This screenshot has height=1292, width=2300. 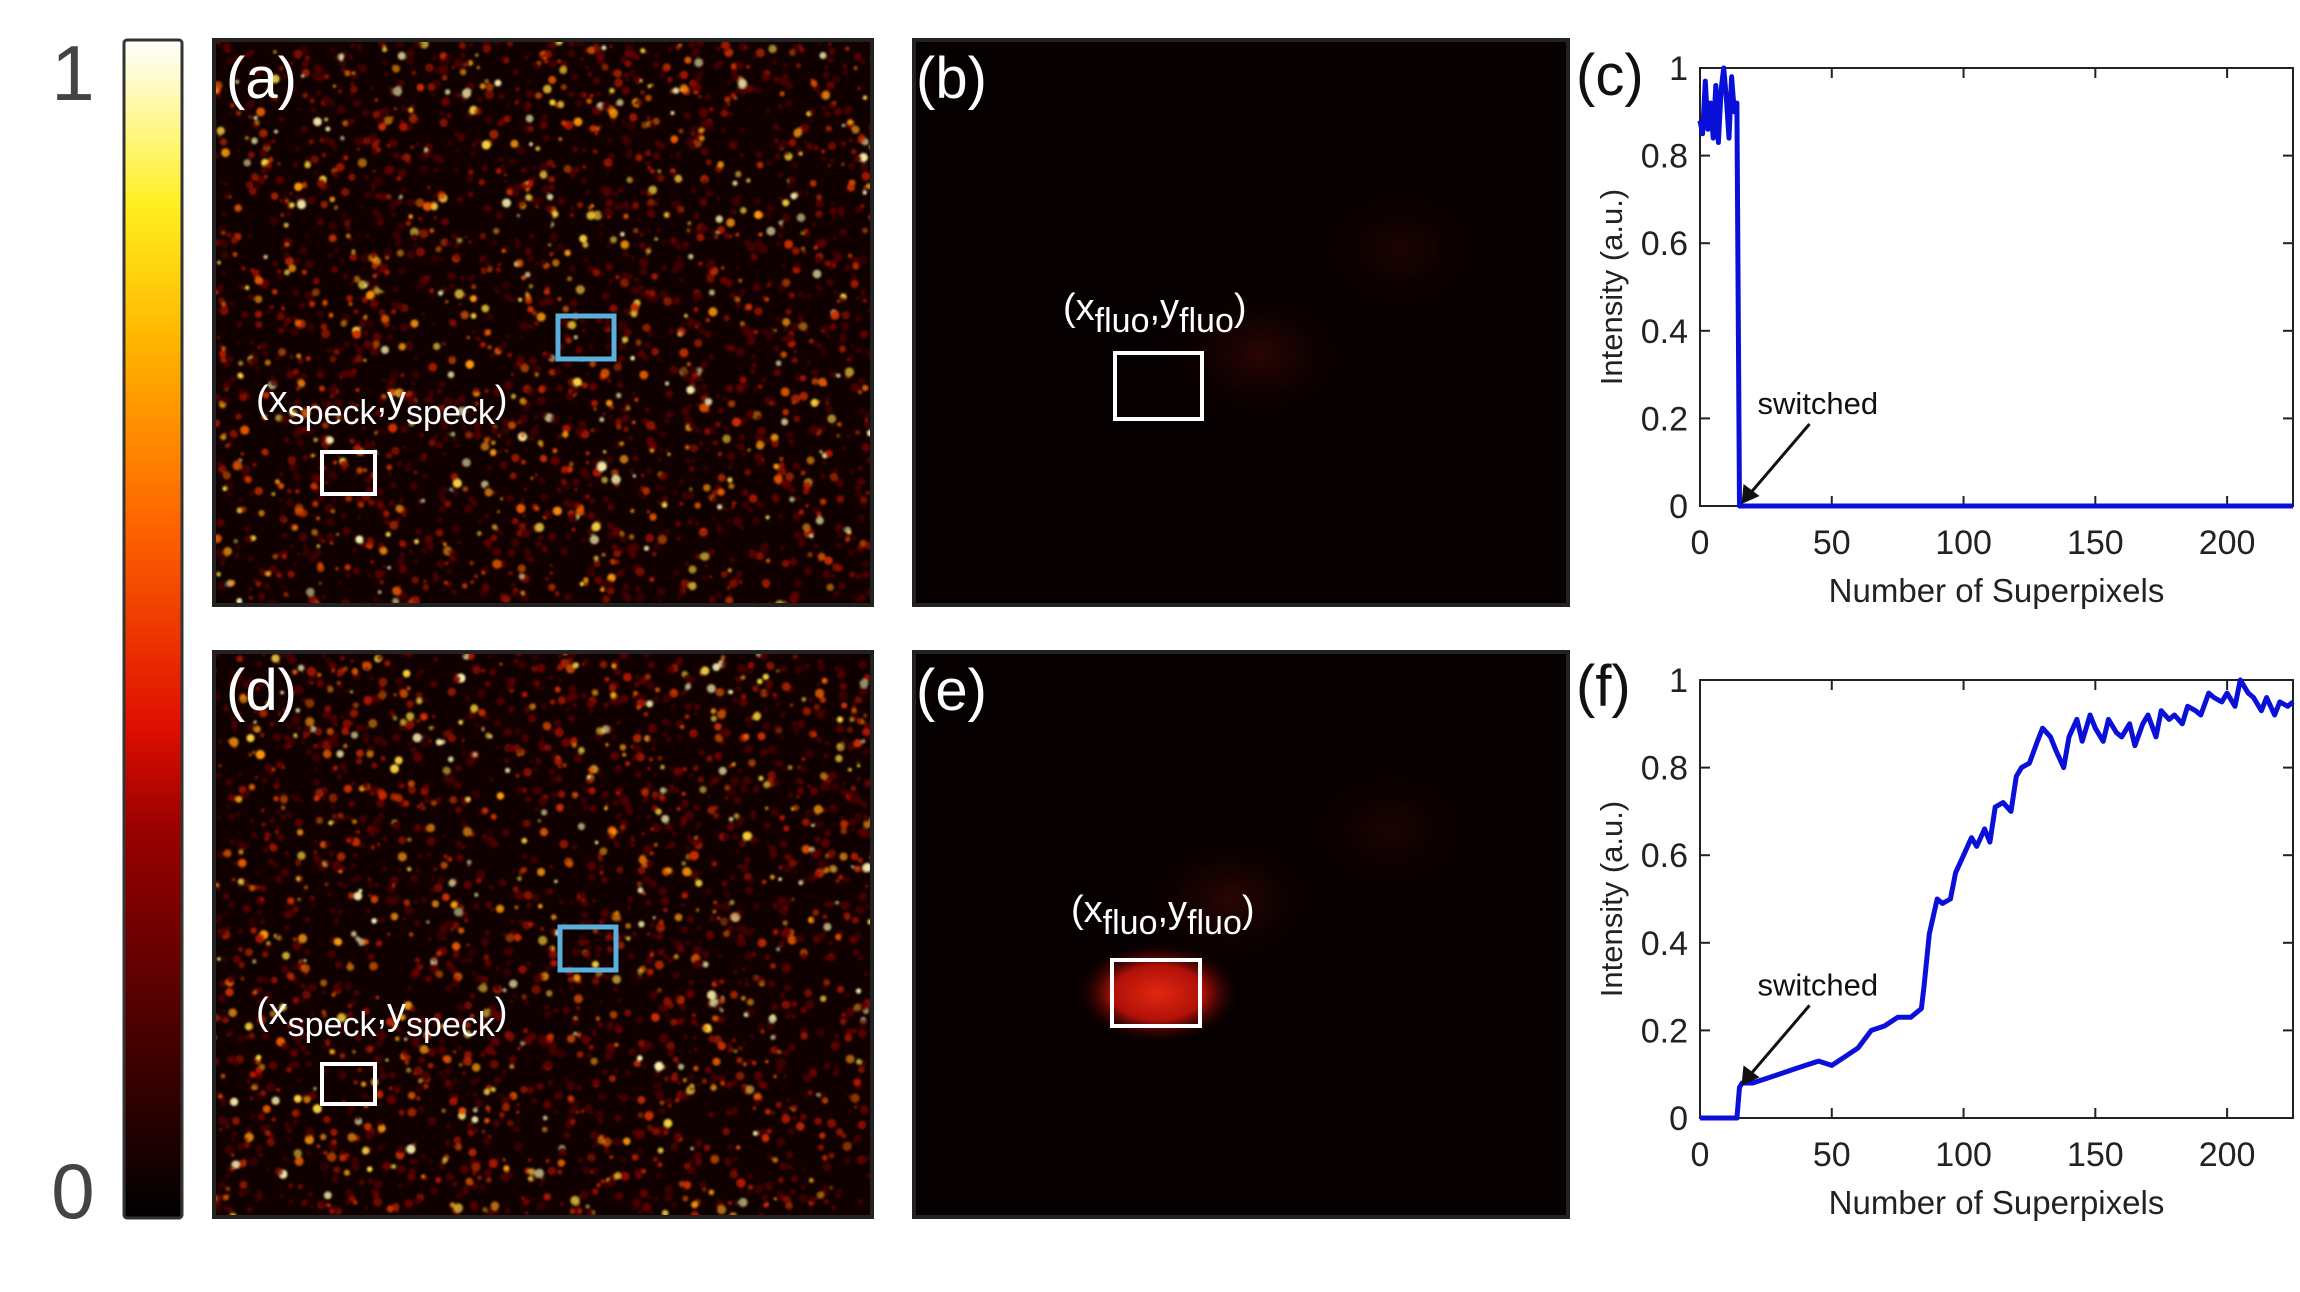 What do you see at coordinates (72, 73) in the screenshot?
I see `colorbar-max-label: 1` at bounding box center [72, 73].